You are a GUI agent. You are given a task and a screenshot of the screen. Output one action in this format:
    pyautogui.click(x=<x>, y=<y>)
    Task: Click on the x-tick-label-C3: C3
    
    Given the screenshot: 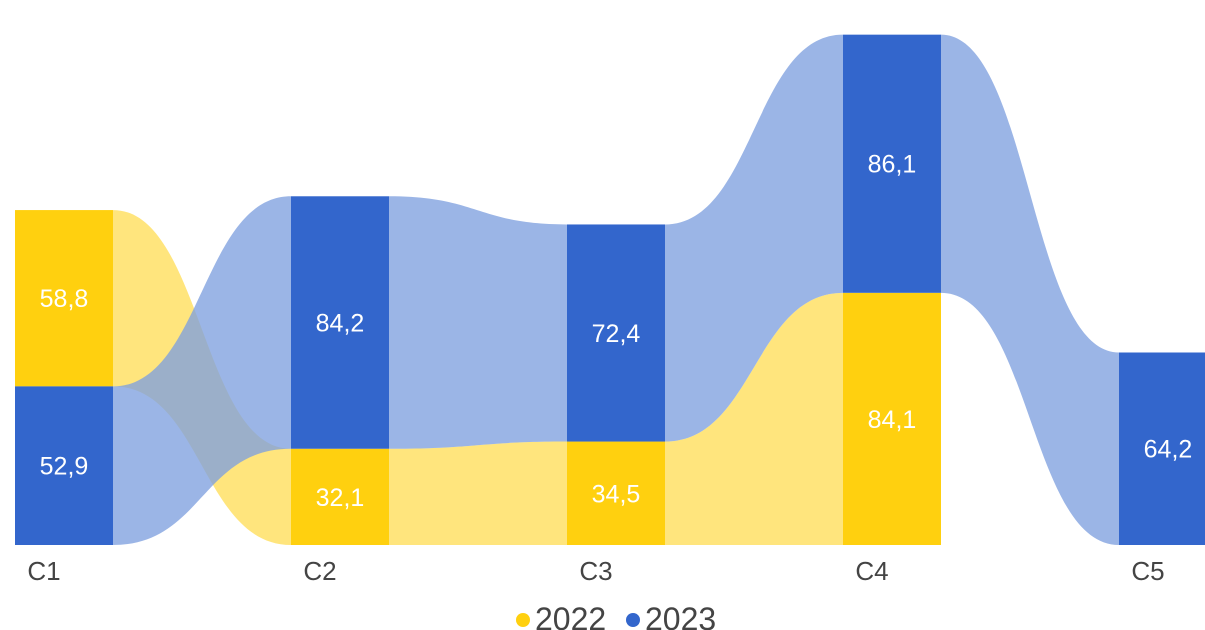 What is the action you would take?
    pyautogui.click(x=595, y=571)
    